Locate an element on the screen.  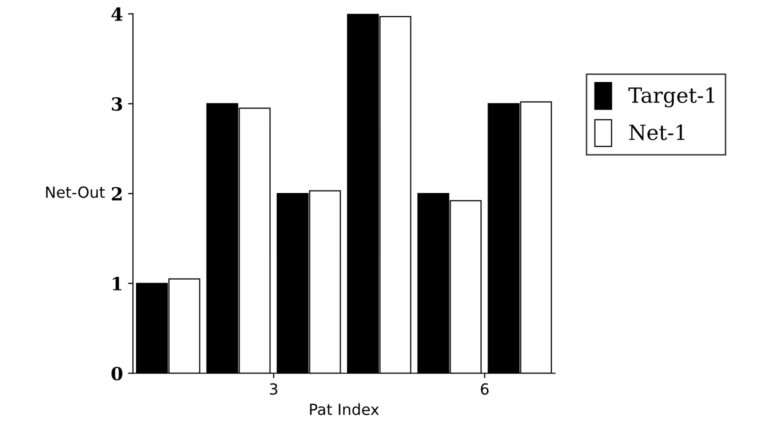
legend-label: Net-1 is located at coordinates (656, 132).